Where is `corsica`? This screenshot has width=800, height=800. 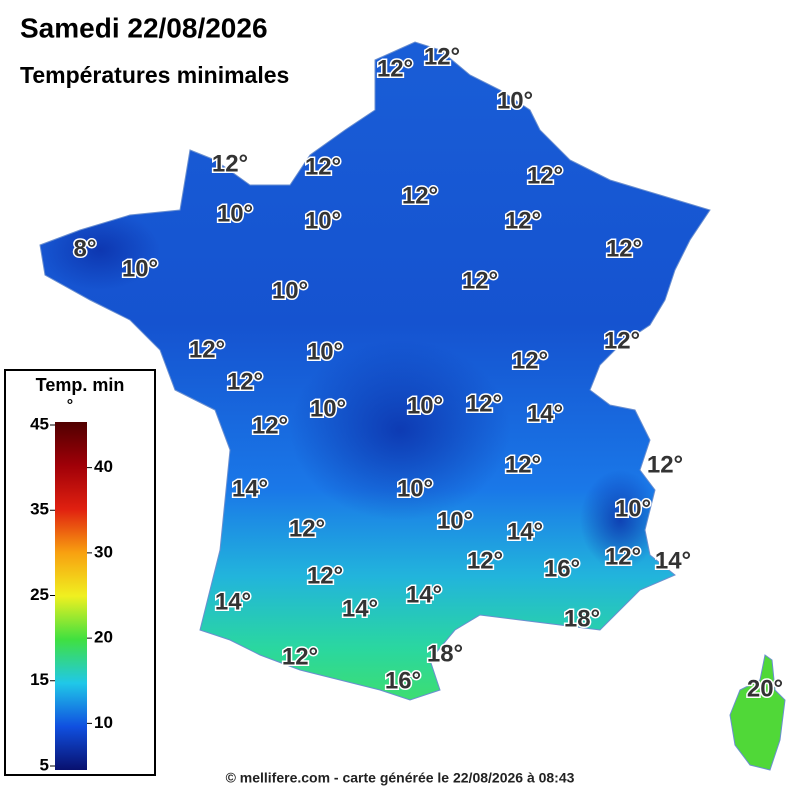 corsica is located at coordinates (757, 712).